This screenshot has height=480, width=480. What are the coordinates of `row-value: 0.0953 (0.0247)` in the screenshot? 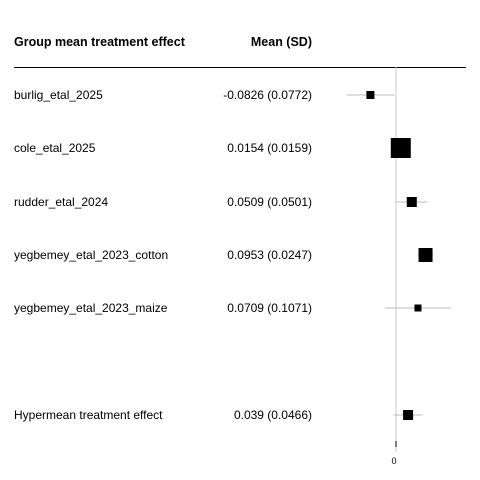 It's located at (269, 255).